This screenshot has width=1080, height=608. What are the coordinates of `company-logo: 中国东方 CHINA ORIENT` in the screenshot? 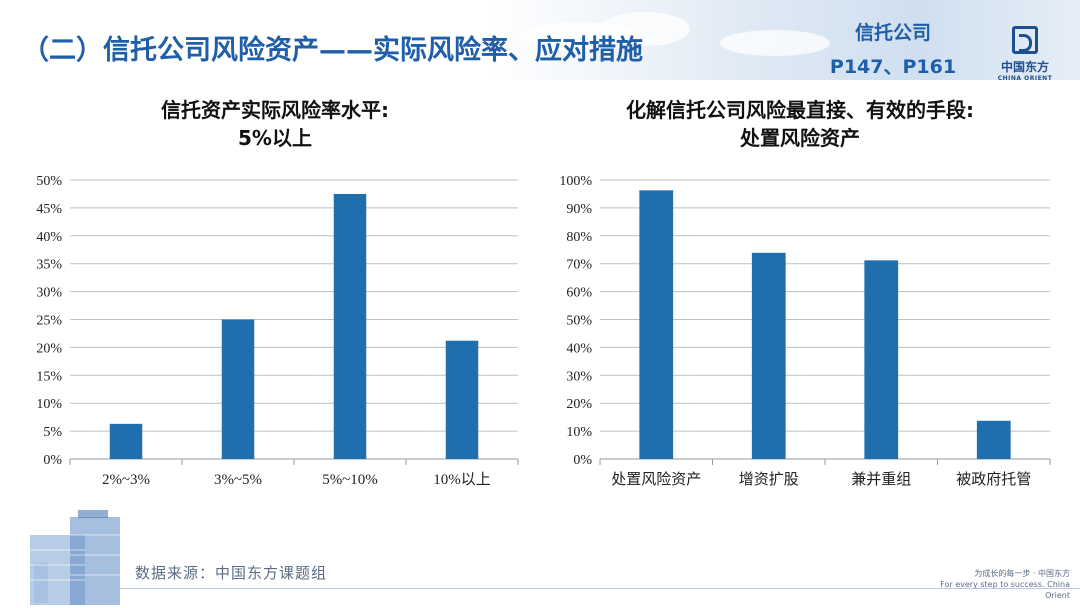 It's located at (1025, 54).